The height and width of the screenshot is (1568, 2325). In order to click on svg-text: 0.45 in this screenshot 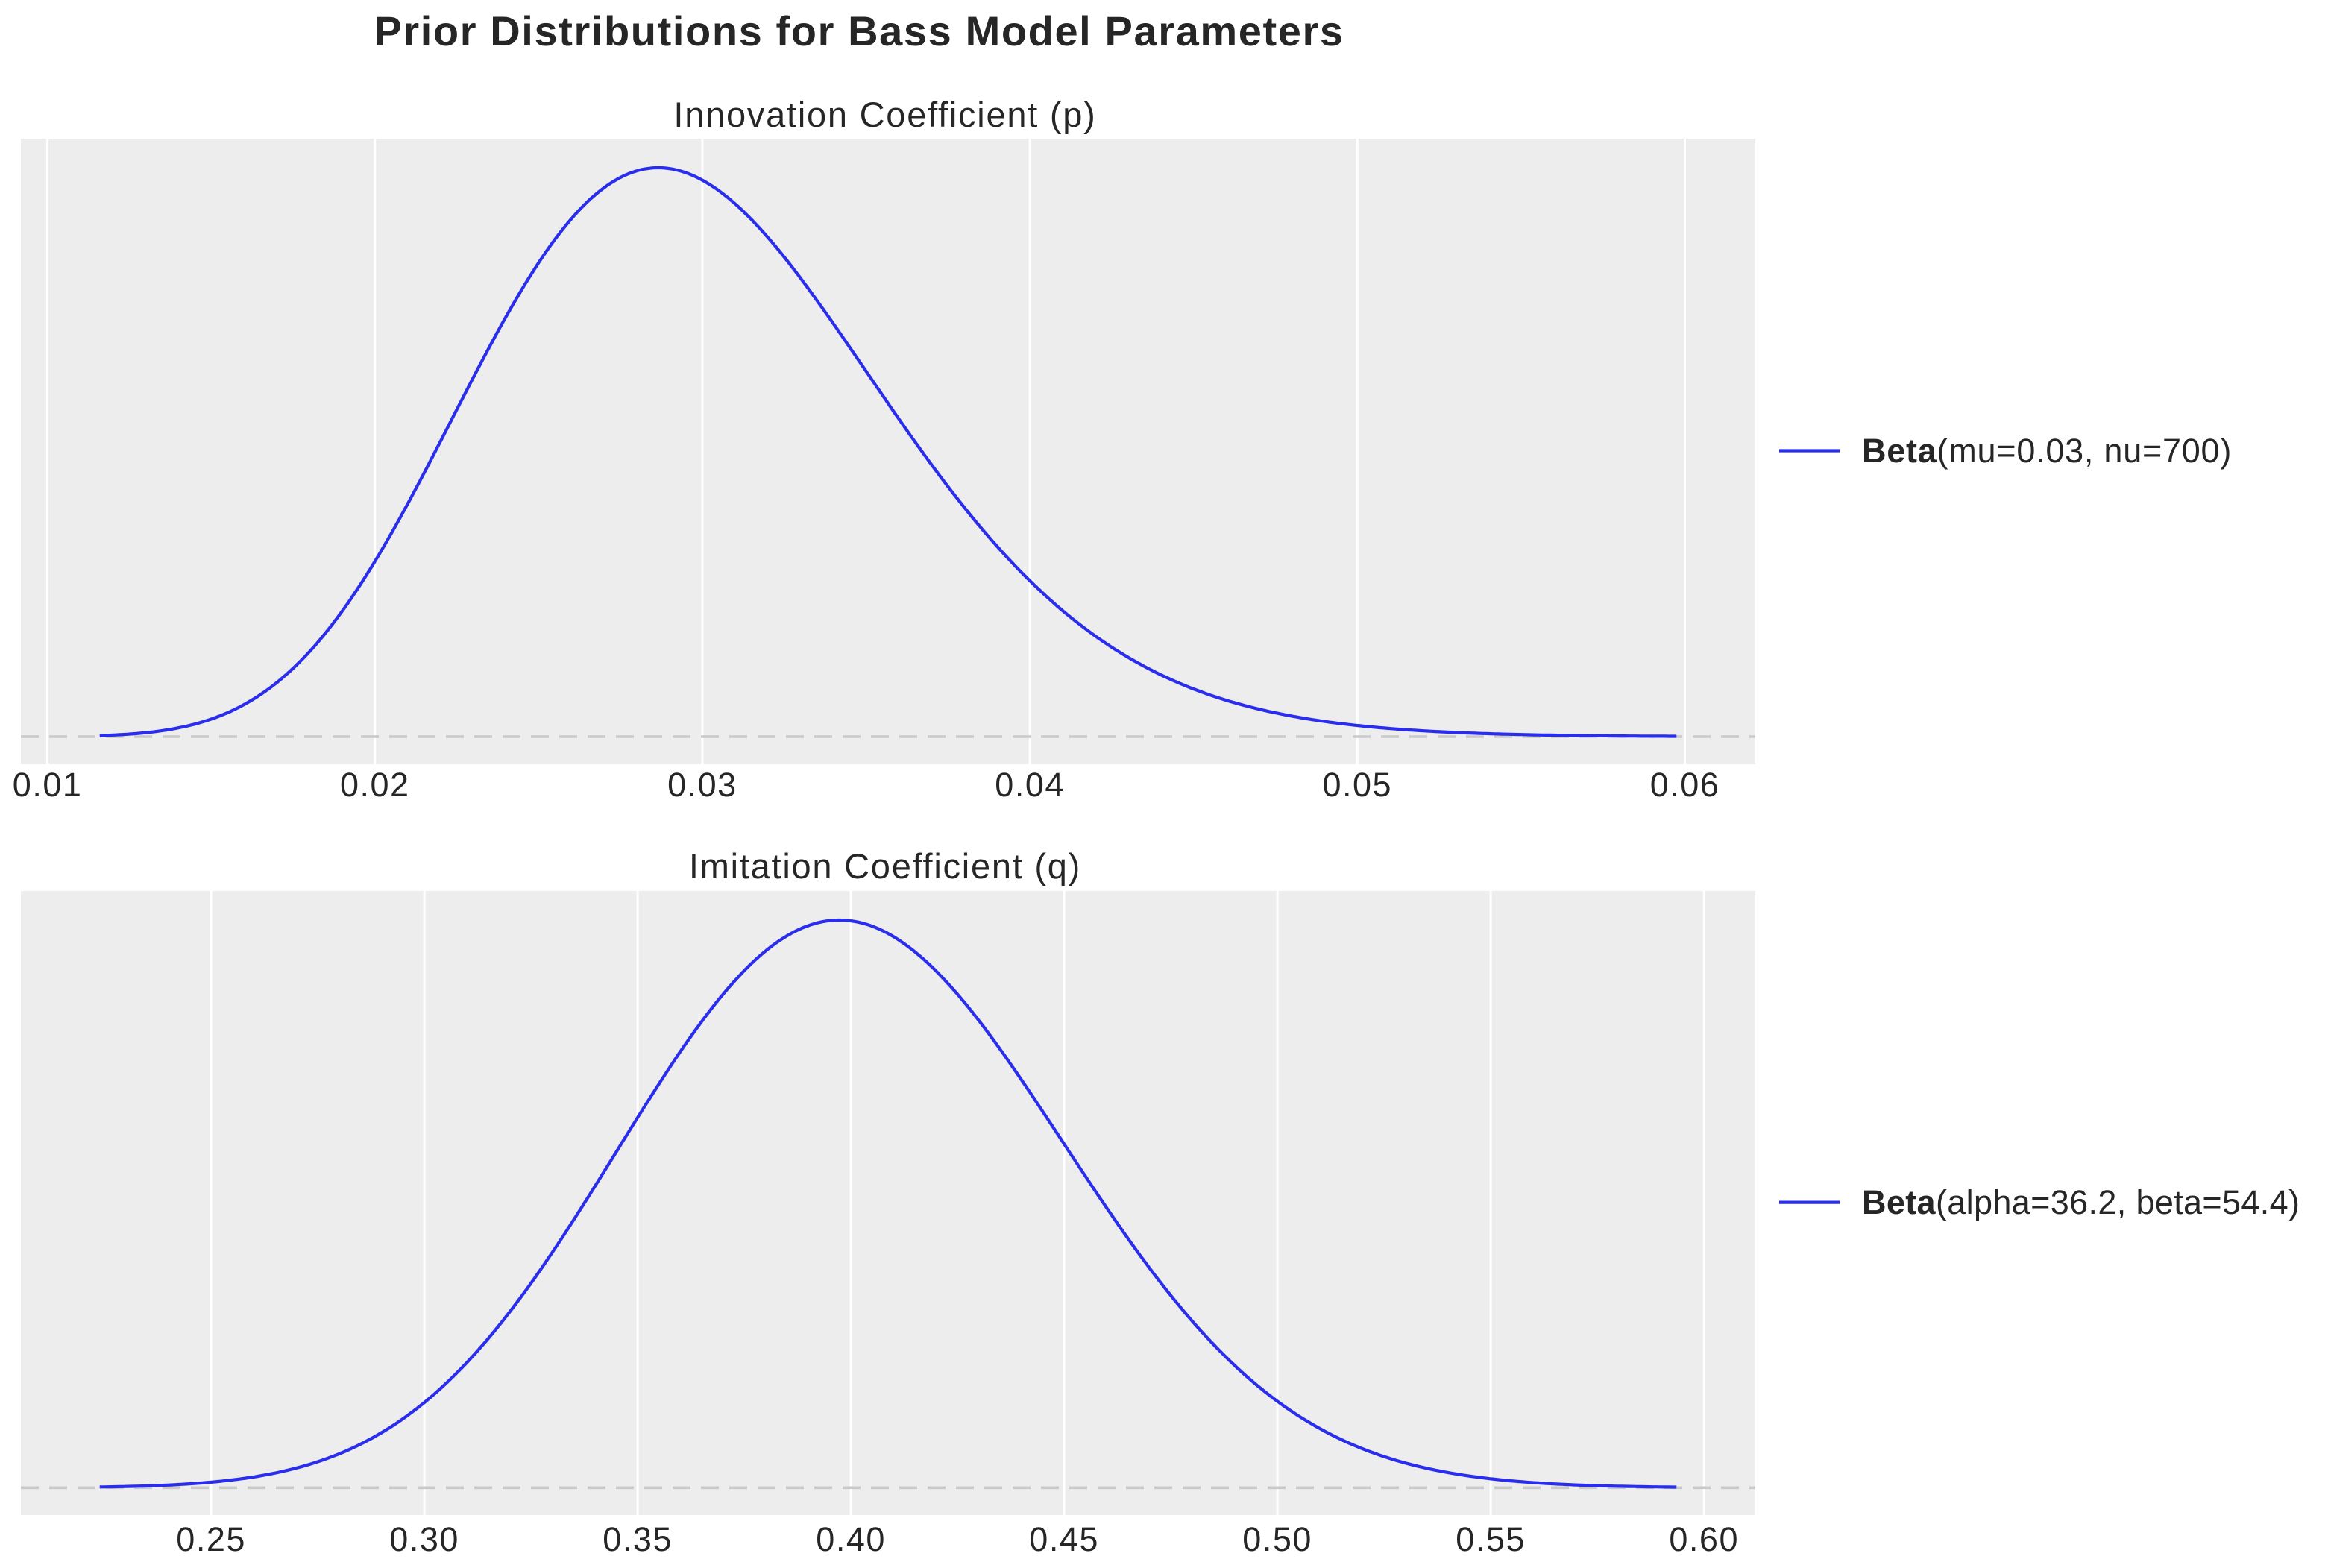, I will do `click(1064, 1539)`.